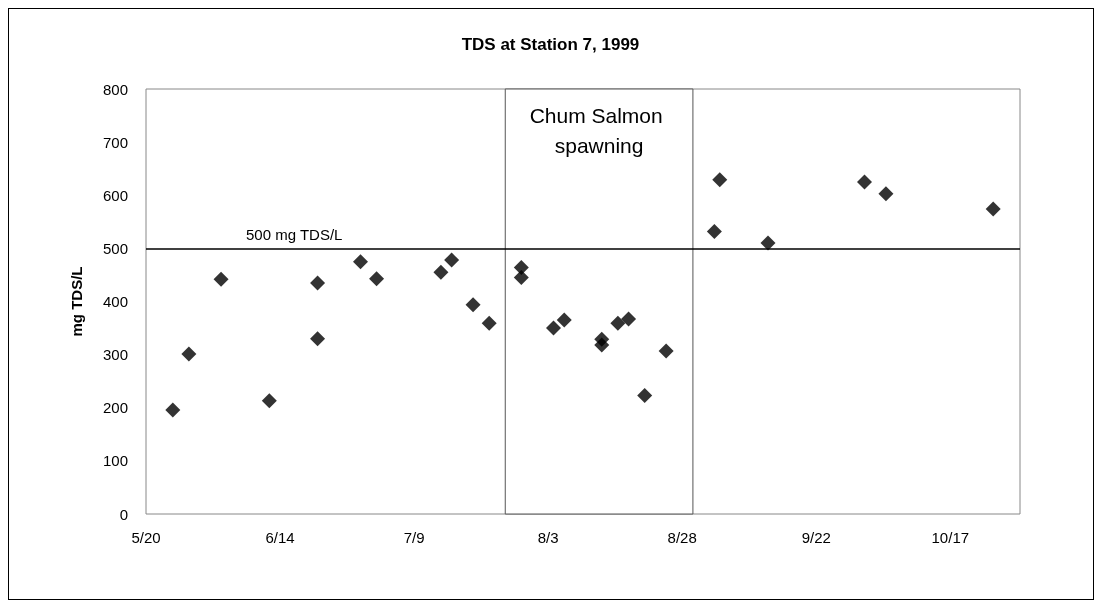 The width and height of the screenshot is (1102, 608). Describe the element at coordinates (550, 44) in the screenshot. I see `chart-title: TDS at Station 7, 1999` at that location.